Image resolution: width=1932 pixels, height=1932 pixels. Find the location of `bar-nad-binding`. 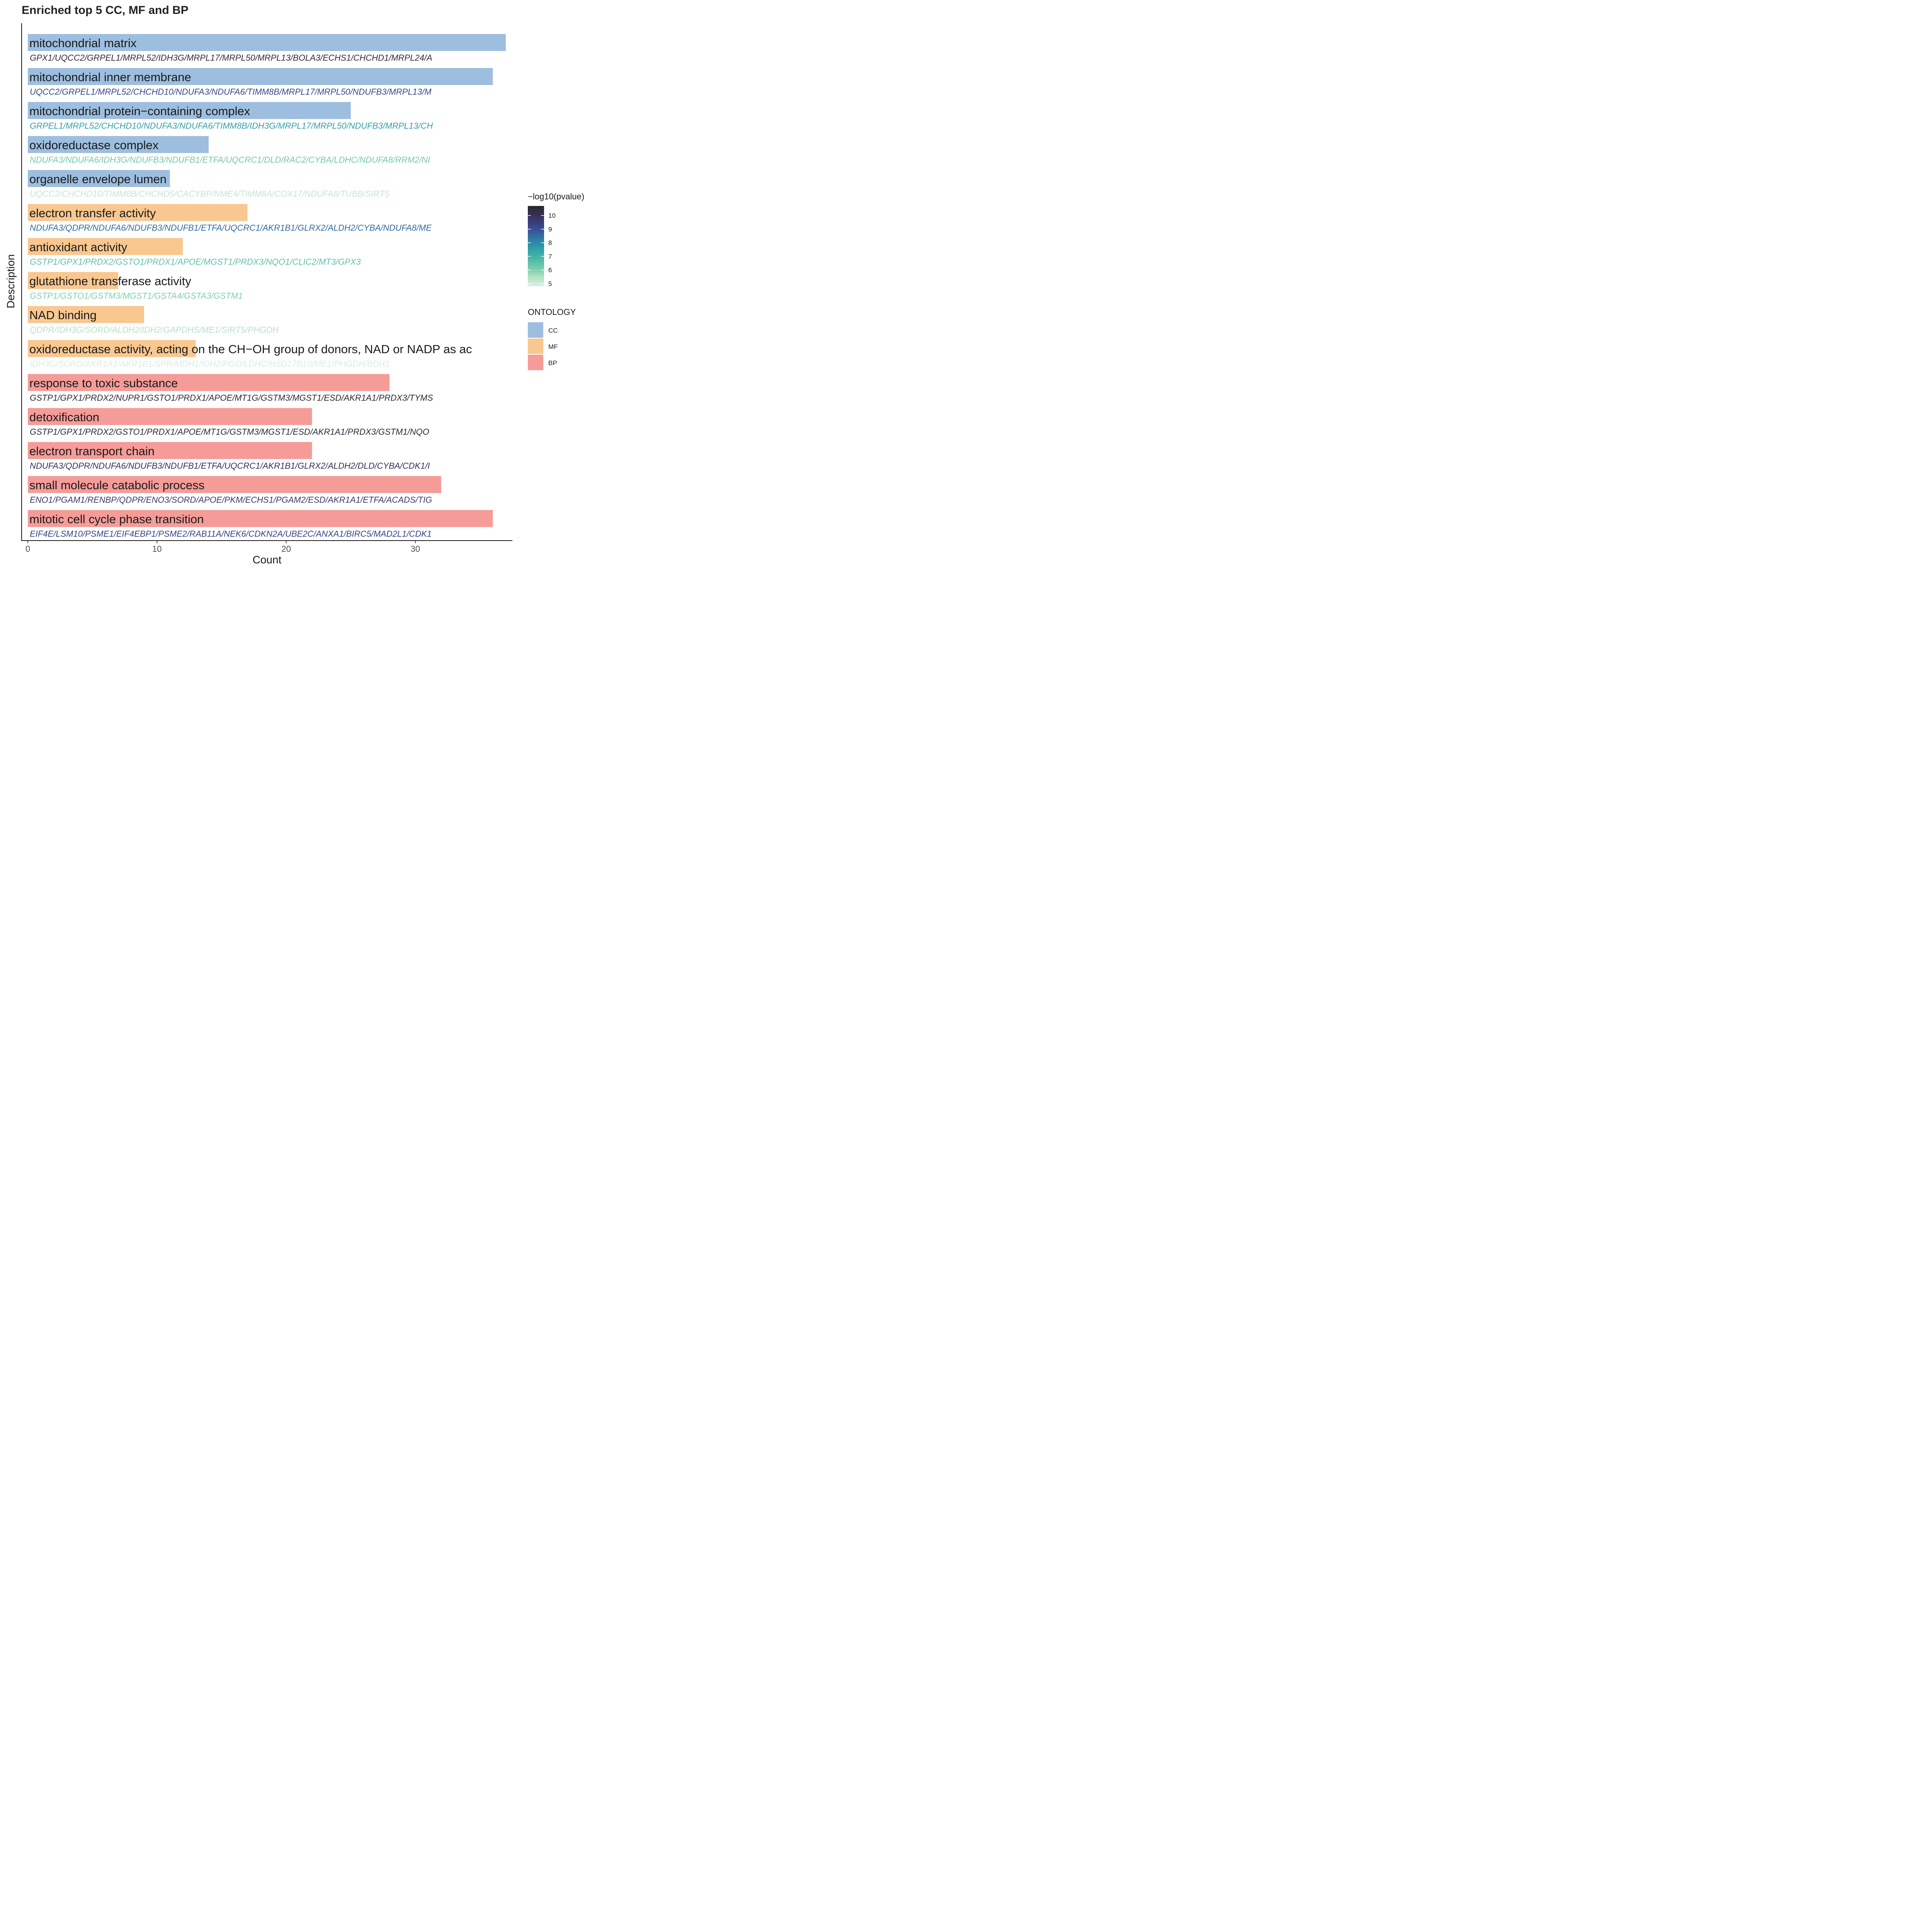

bar-nad-binding is located at coordinates (86, 314).